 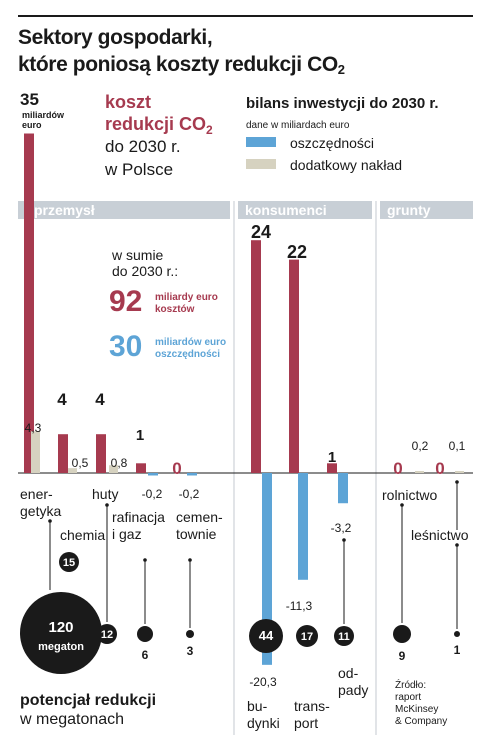 I want to click on category-label: cemen-, so click(x=199, y=517).